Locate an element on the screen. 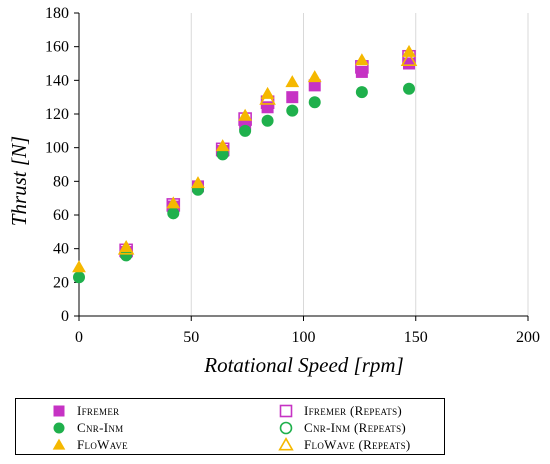  y-tick-label: 160 is located at coordinates (57, 47).